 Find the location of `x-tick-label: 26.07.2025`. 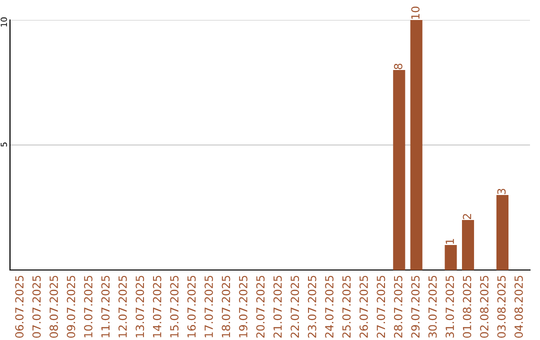

x-tick-label: 26.07.2025 is located at coordinates (364, 307).